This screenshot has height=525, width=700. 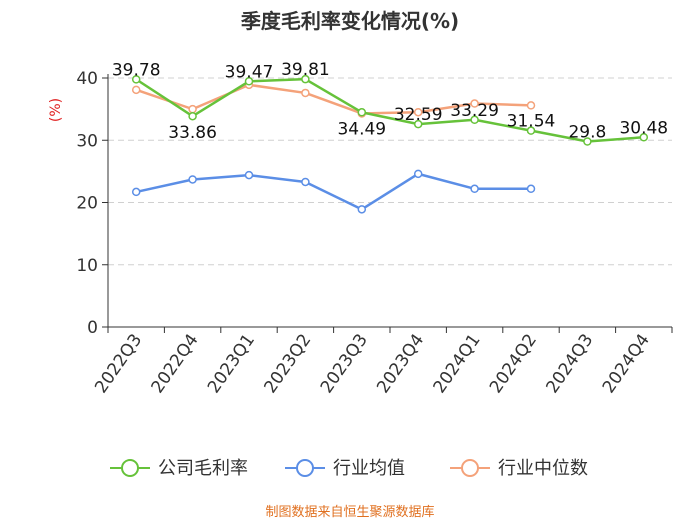 I want to click on data-label: 33.29, so click(x=474, y=111).